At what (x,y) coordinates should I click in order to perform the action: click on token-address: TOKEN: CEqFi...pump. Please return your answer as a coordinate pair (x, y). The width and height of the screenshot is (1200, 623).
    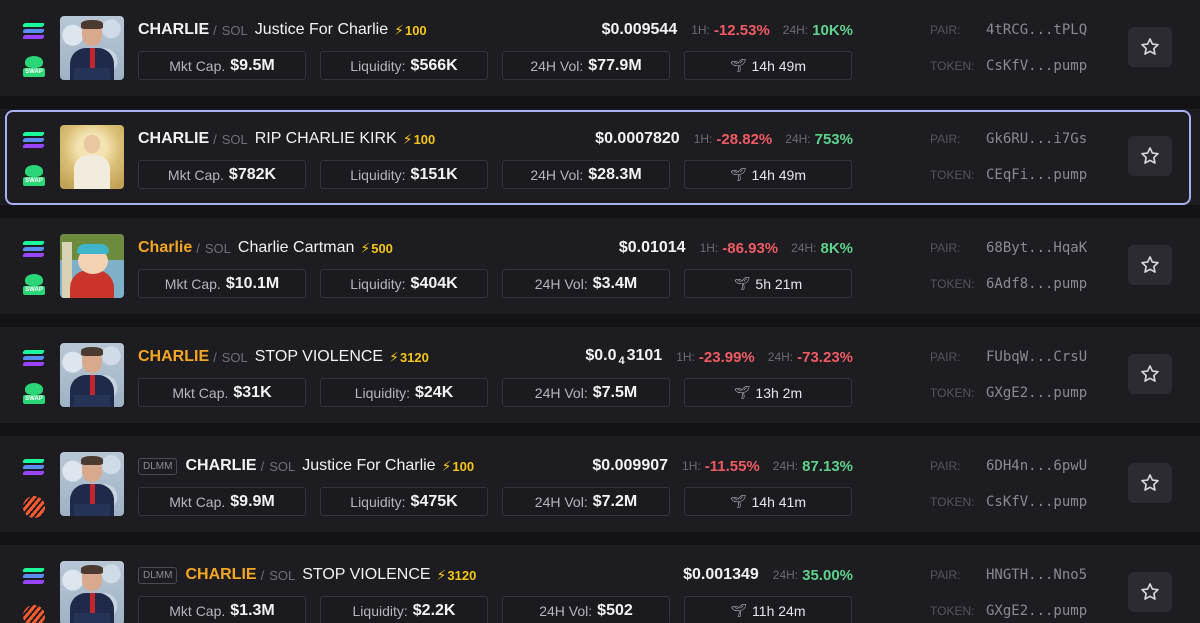
    Looking at the image, I should click on (1009, 175).